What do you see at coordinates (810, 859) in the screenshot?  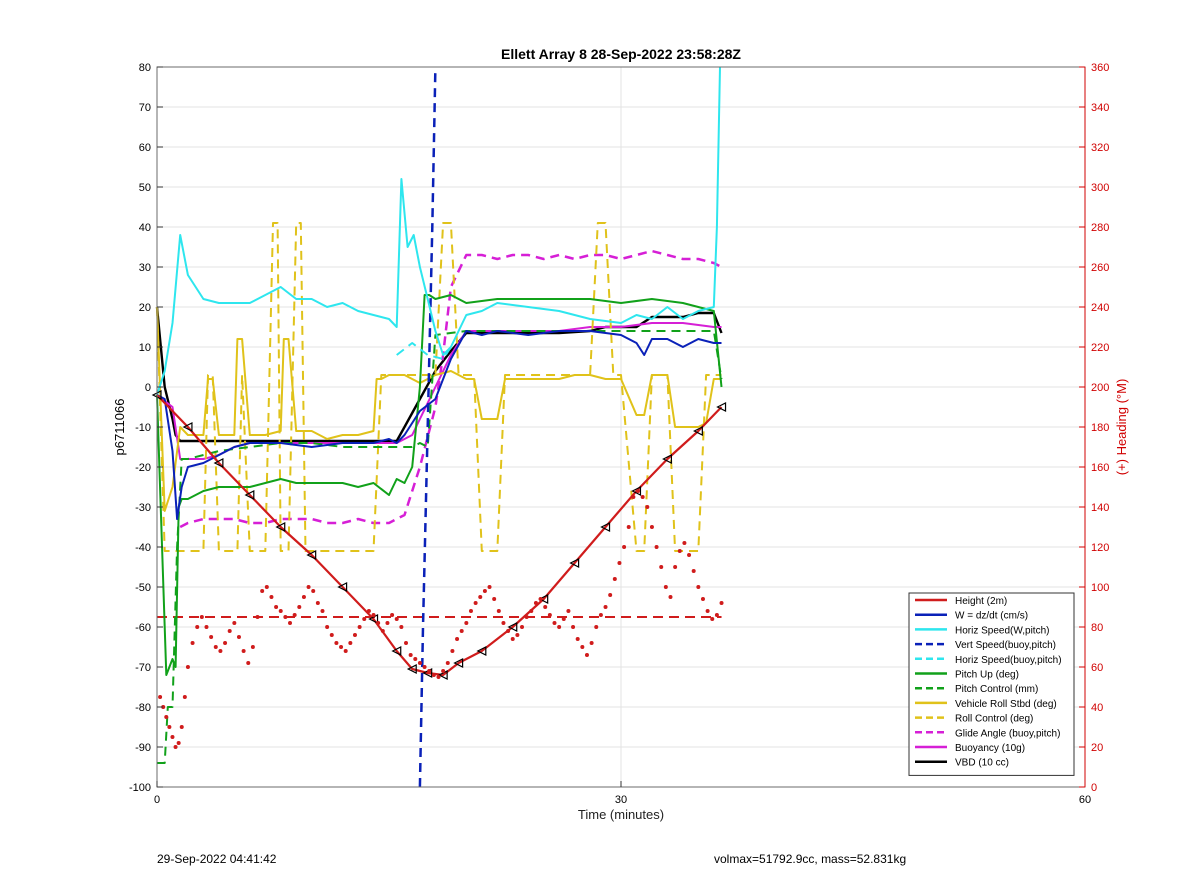 I see `footer-vehicle-info: volmax=51792.9cc, mass=52.831kg` at bounding box center [810, 859].